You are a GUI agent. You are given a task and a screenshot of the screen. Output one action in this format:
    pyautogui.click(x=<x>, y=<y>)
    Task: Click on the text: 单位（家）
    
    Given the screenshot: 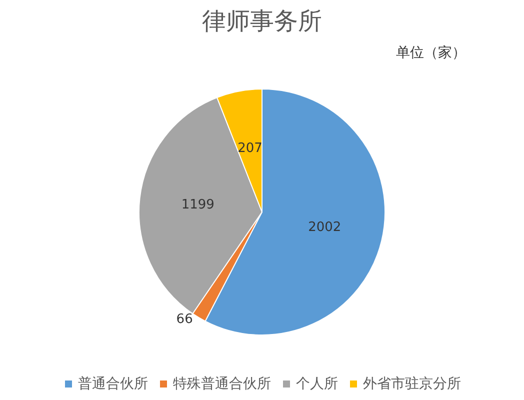 What is the action you would take?
    pyautogui.click(x=431, y=53)
    